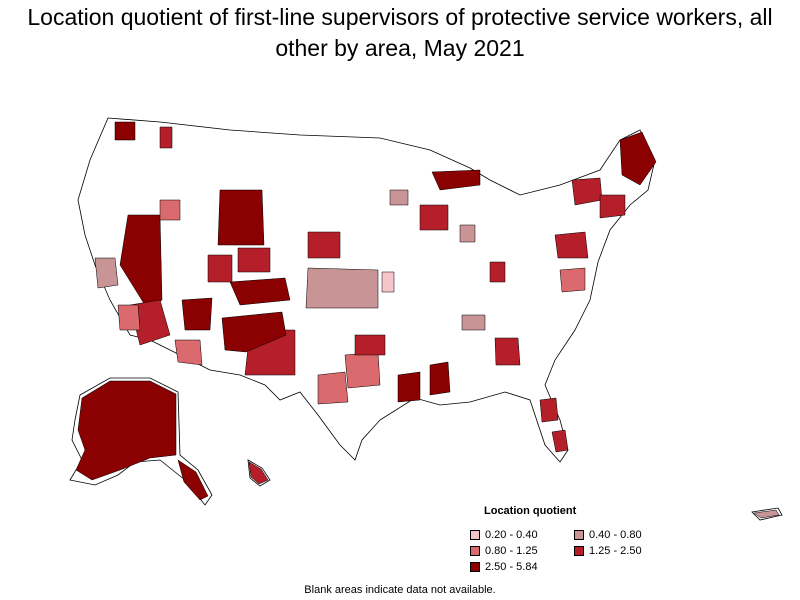 This screenshot has width=800, height=600. What do you see at coordinates (362, 370) in the screenshot?
I see `area-texas-east` at bounding box center [362, 370].